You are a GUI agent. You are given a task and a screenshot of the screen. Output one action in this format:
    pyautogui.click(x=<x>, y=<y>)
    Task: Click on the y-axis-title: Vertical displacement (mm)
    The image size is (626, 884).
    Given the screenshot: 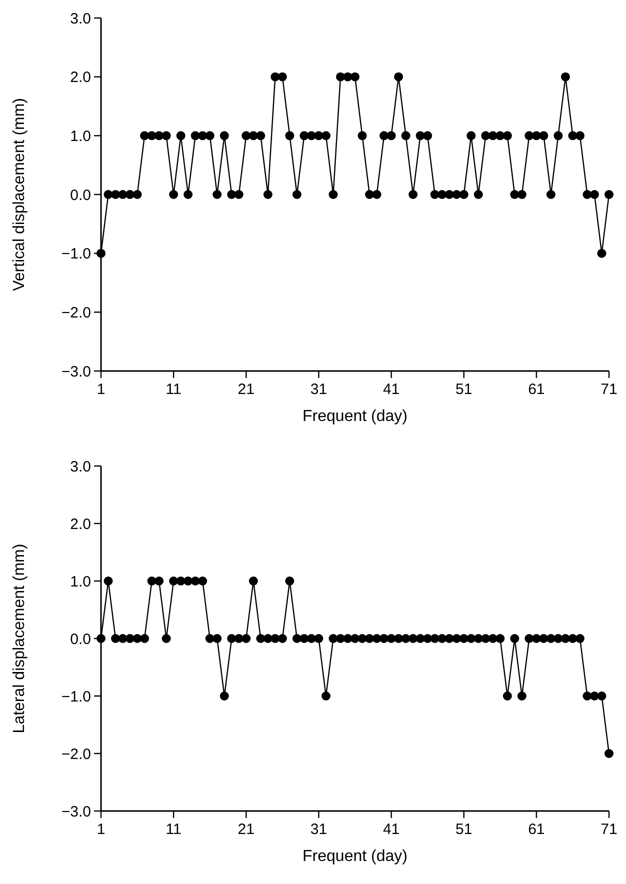 What is the action you would take?
    pyautogui.click(x=19, y=194)
    